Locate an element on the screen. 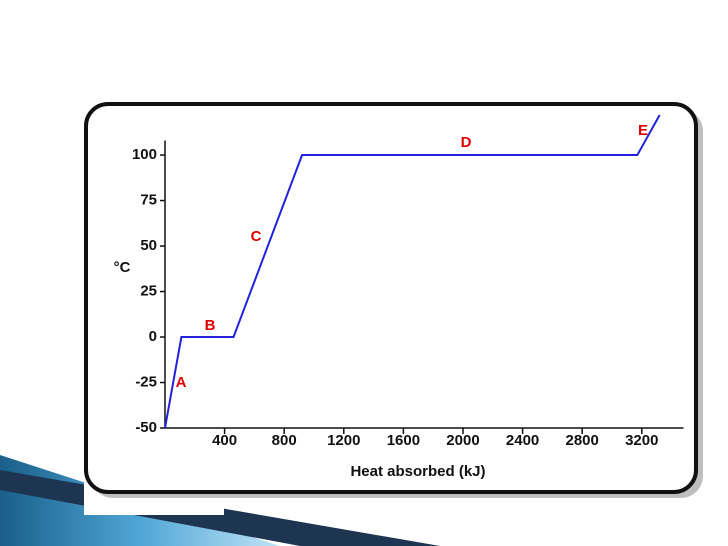 This screenshot has height=546, width=728. annotation: E is located at coordinates (643, 130).